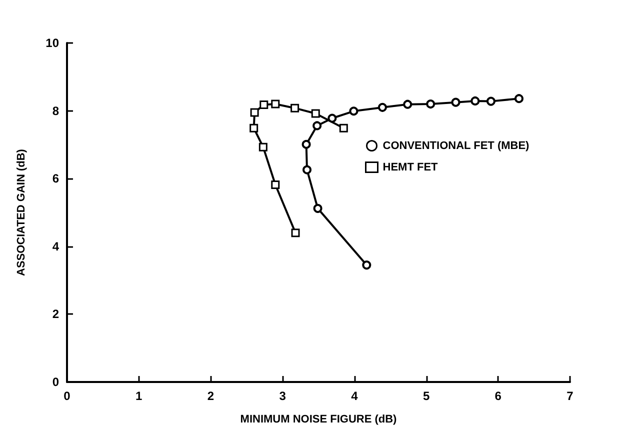  I want to click on x-tick-label: 1, so click(139, 396).